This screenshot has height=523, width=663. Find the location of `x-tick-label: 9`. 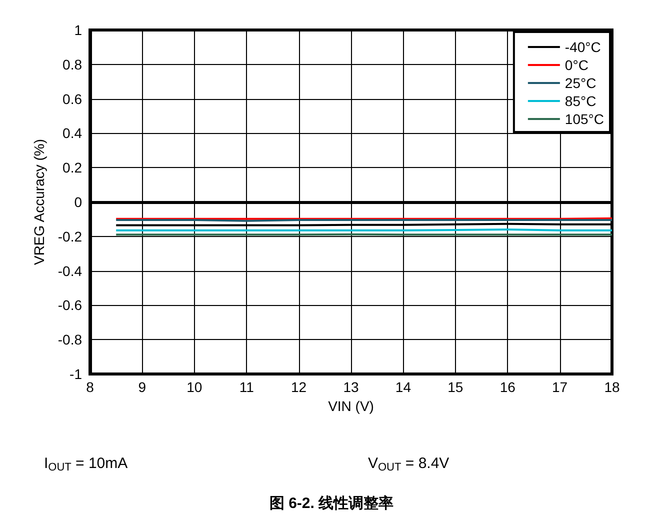

x-tick-label: 9 is located at coordinates (142, 387).